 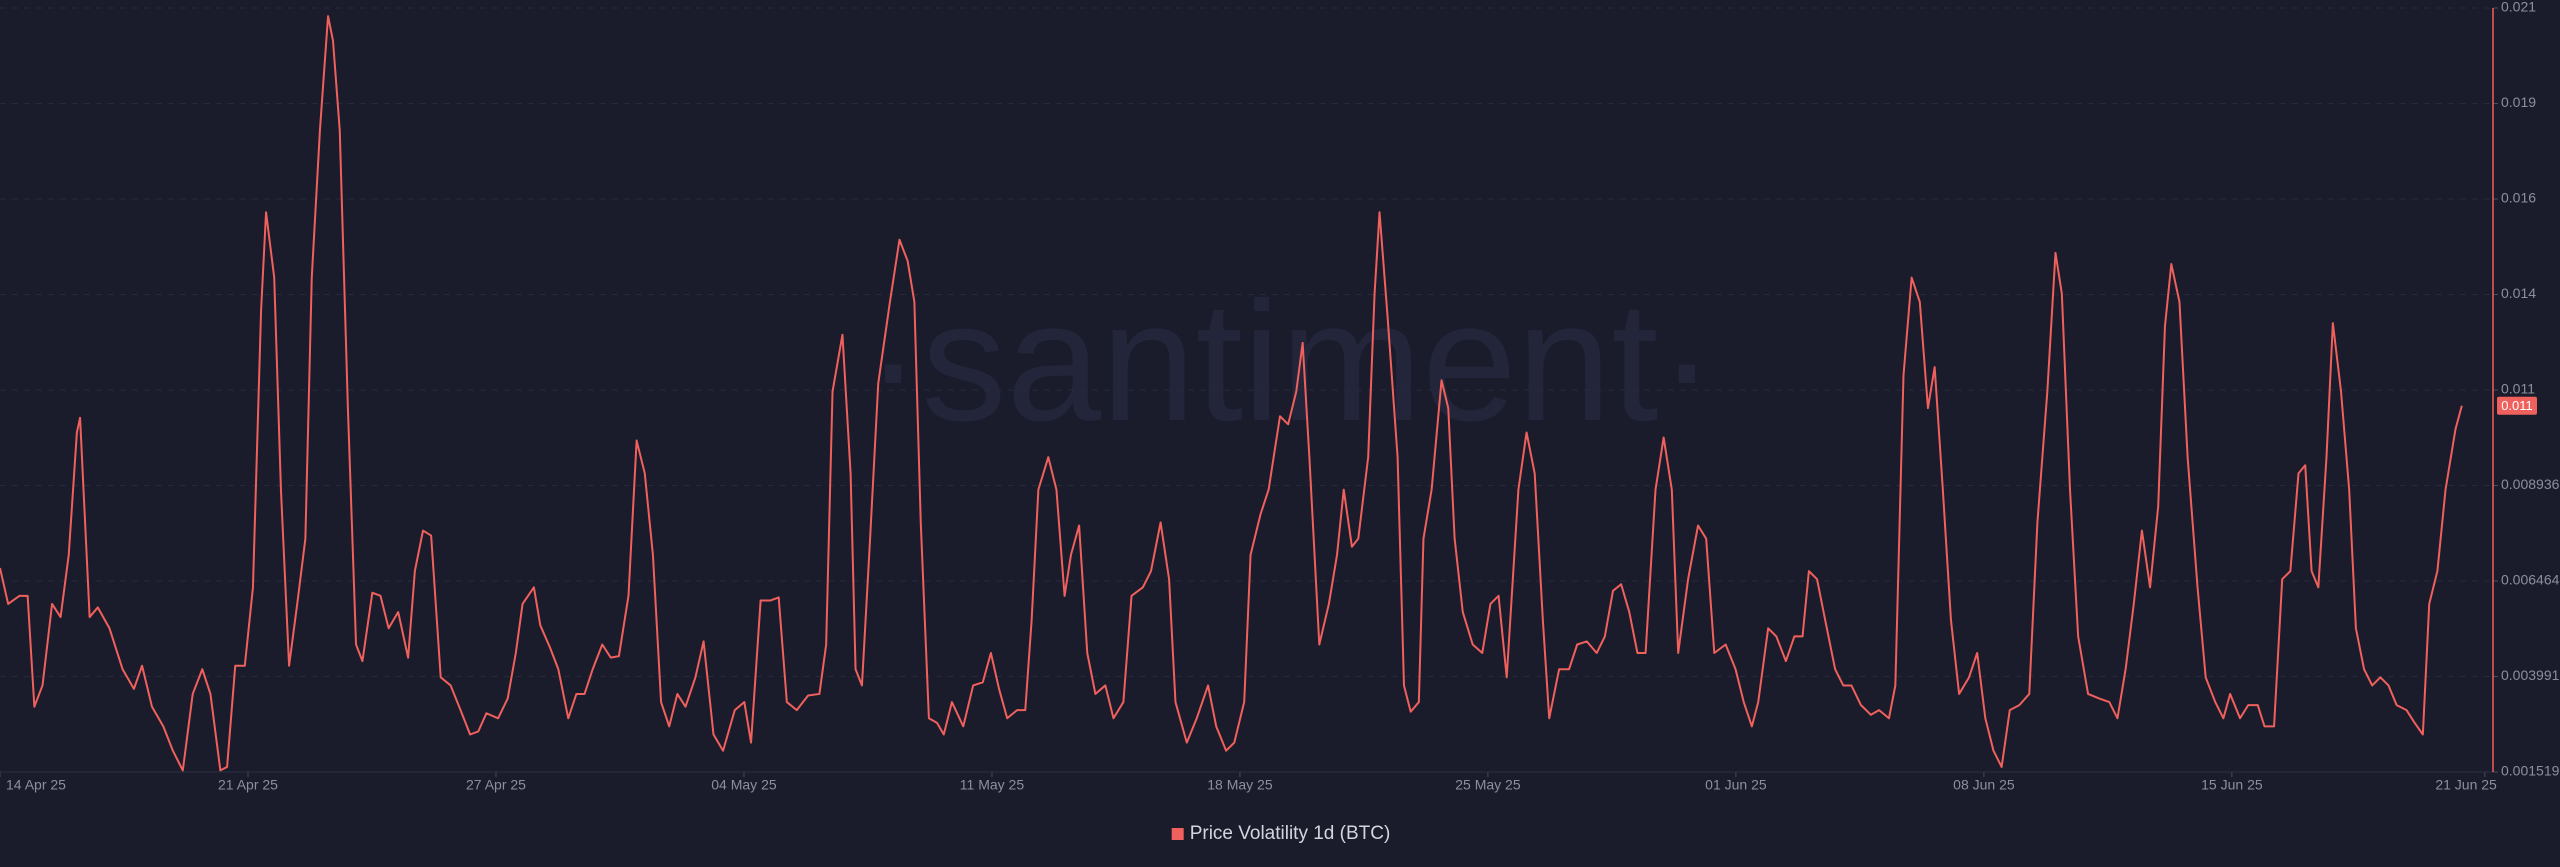 What do you see at coordinates (2466, 785) in the screenshot?
I see `x-tick-label: 21 Jun 25` at bounding box center [2466, 785].